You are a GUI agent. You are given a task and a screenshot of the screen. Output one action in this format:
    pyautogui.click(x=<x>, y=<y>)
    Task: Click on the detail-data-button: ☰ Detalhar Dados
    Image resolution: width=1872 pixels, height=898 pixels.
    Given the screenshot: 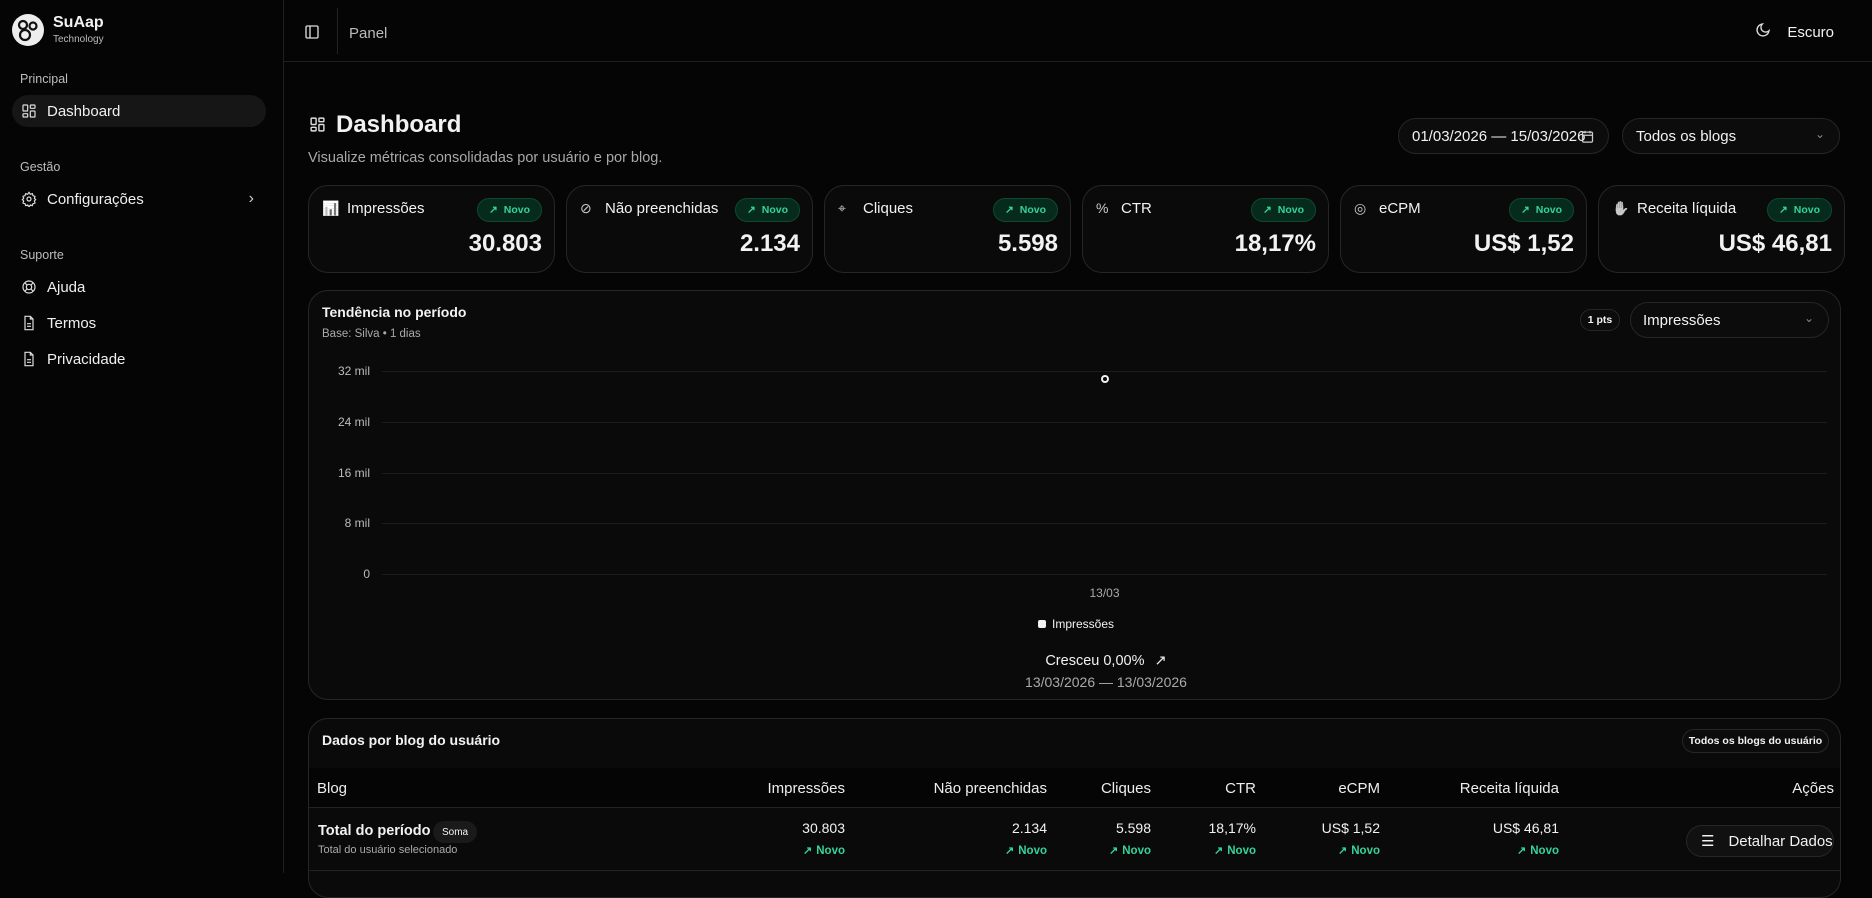 What is the action you would take?
    pyautogui.click(x=1760, y=841)
    